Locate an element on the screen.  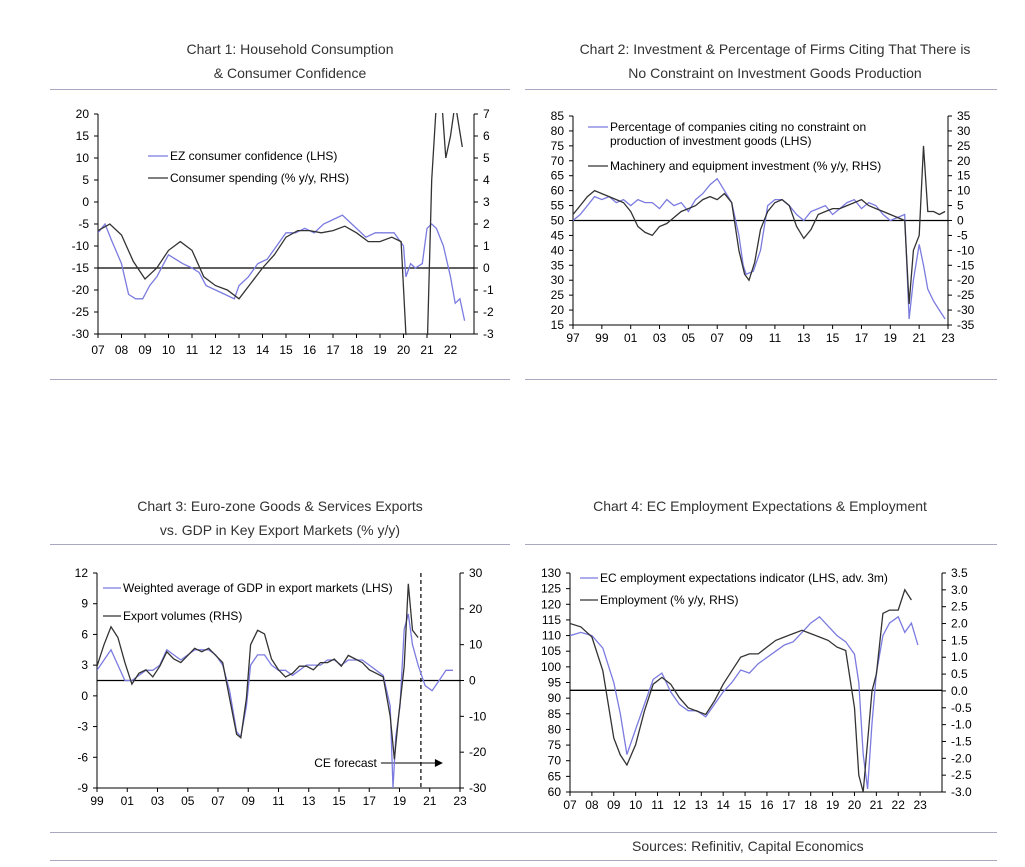
chart-4-right-tick-label: 2.5 is located at coordinates (959, 607).